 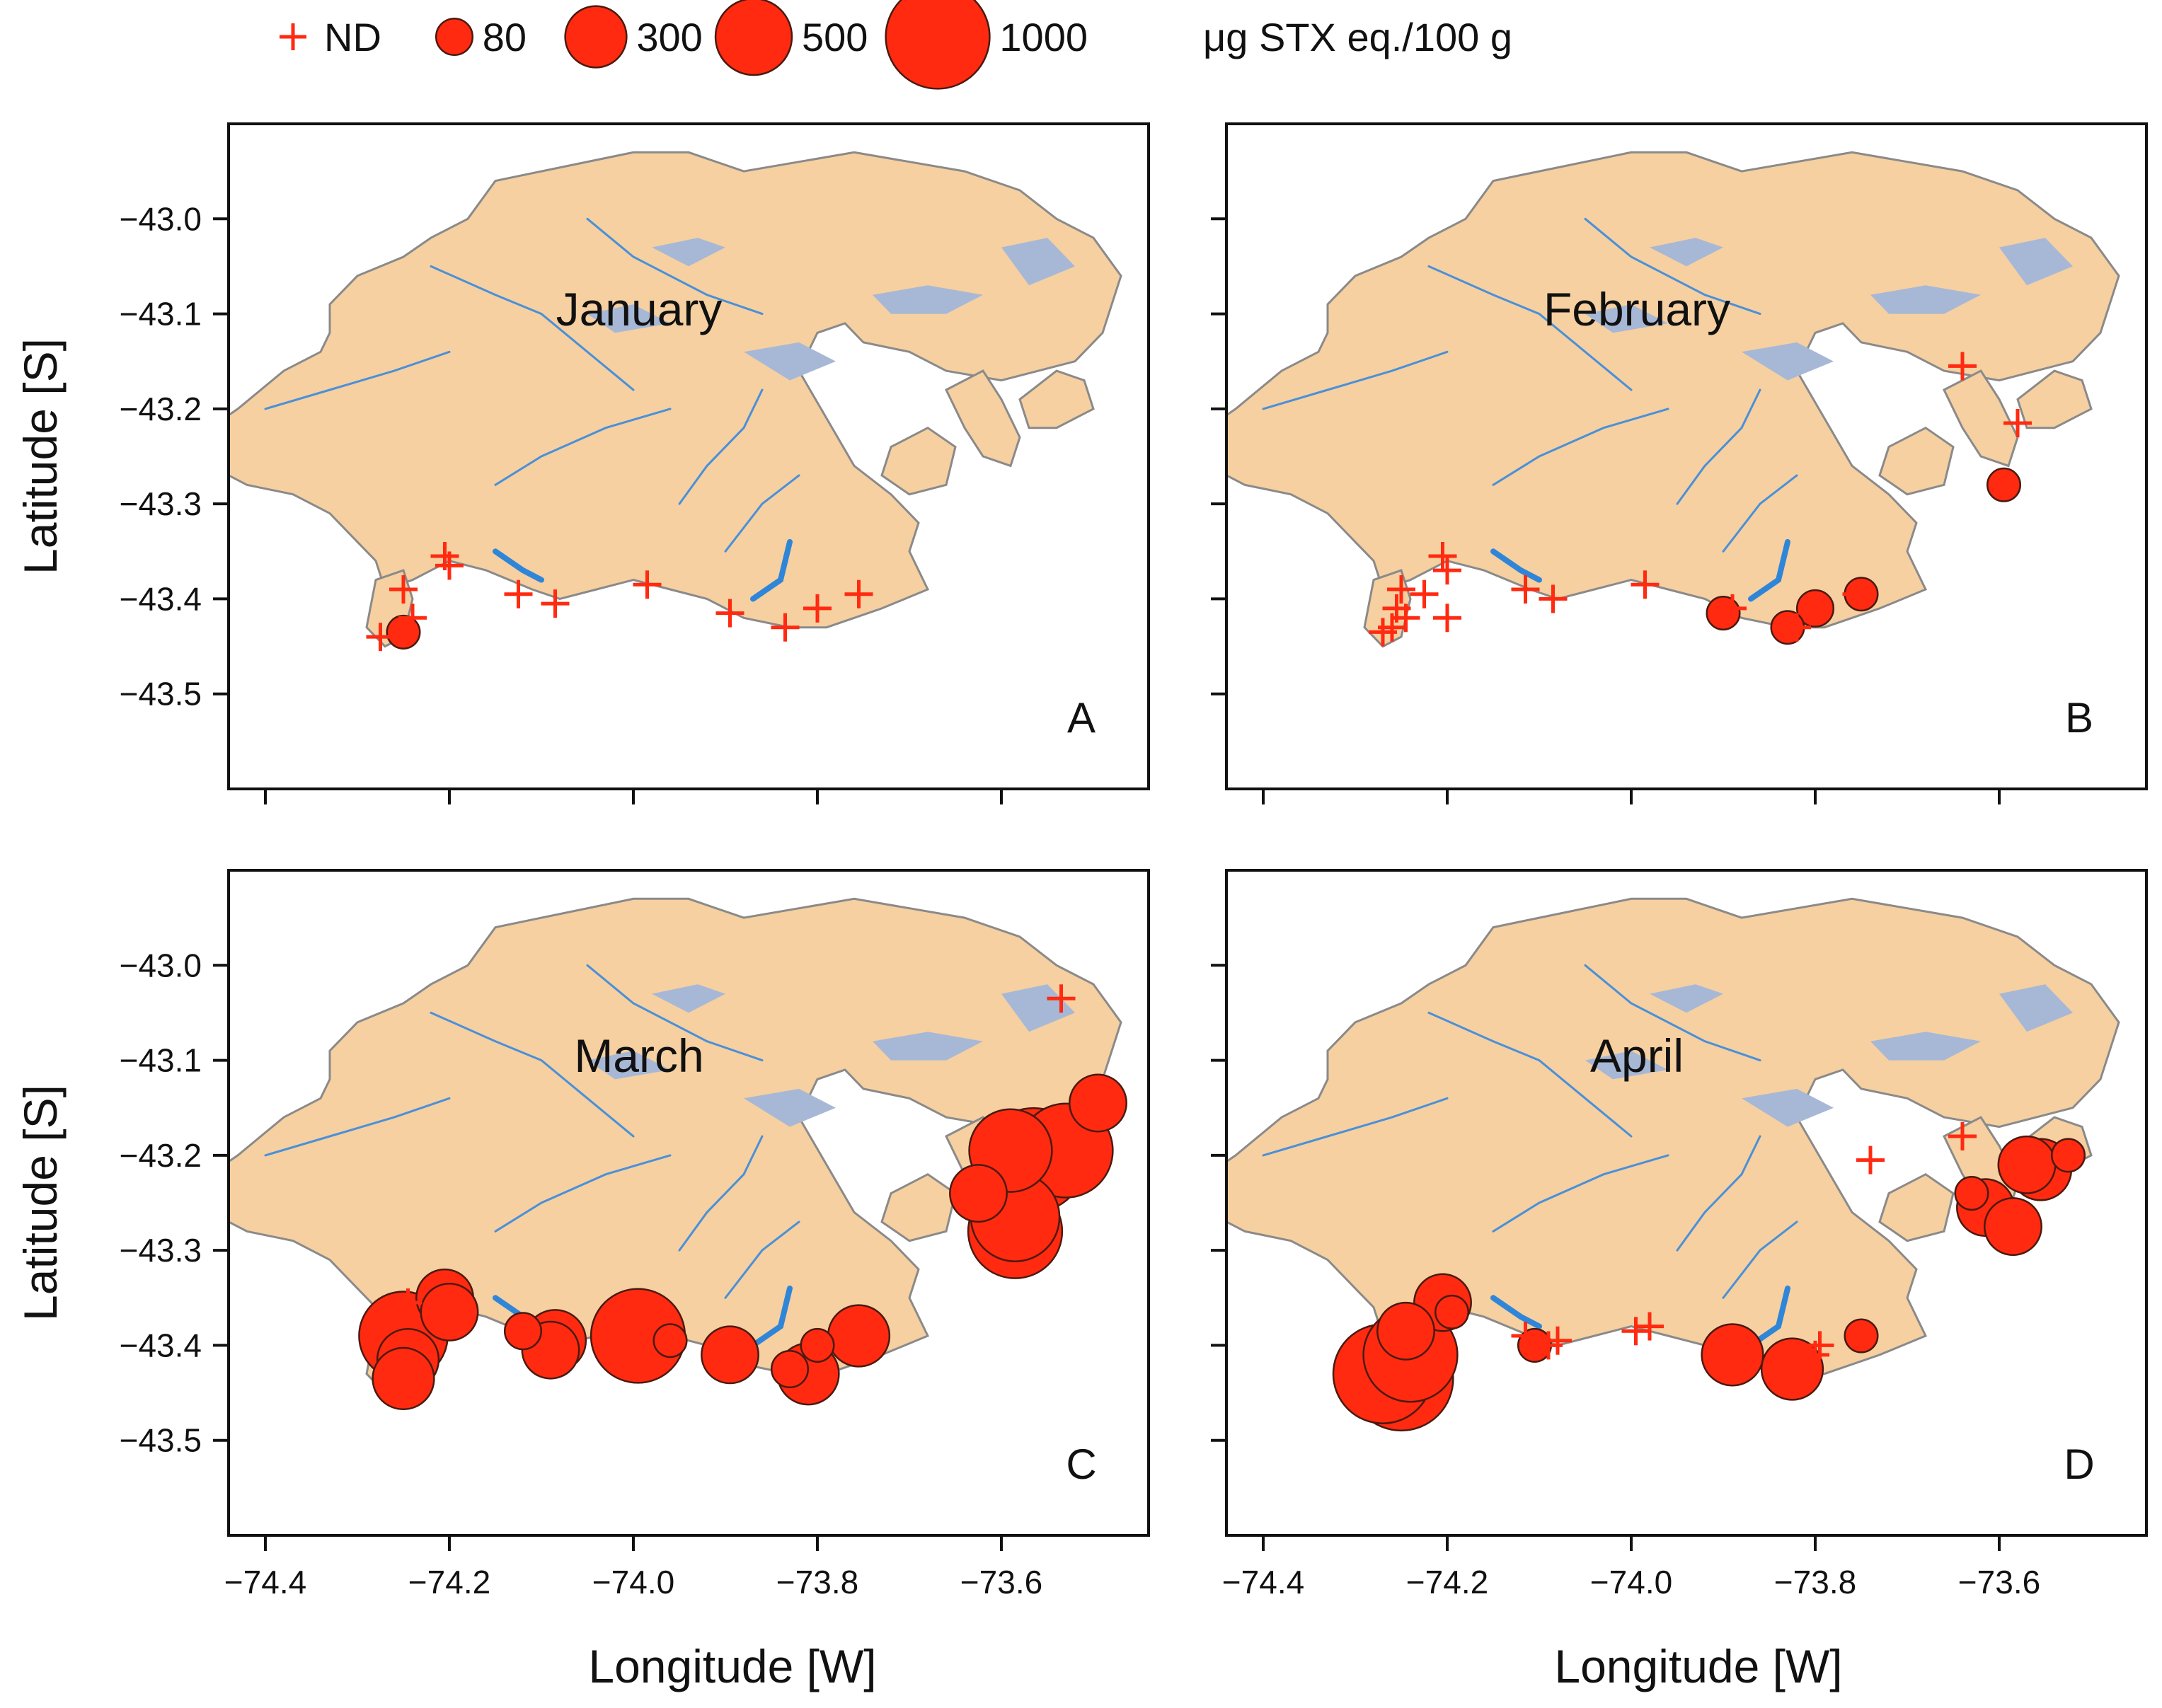 I want to click on legend: ND 80 300 500 1000 μg STX eq./100 g, so click(x=896, y=45).